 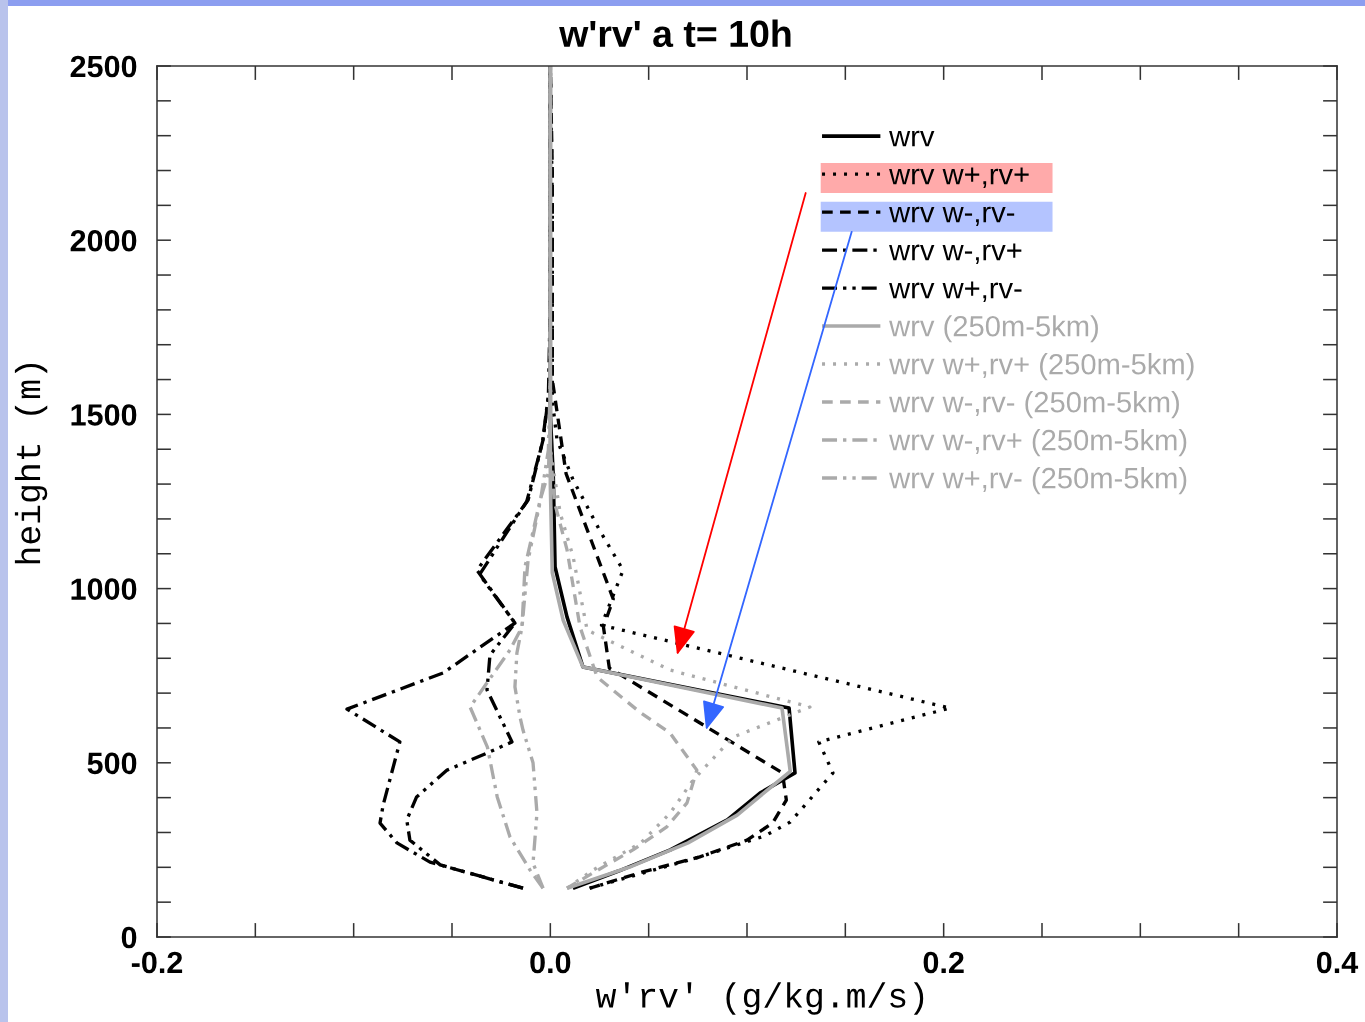 What do you see at coordinates (1038, 443) in the screenshot?
I see `legend-label: wrv w-,rv+ (250m-5km)` at bounding box center [1038, 443].